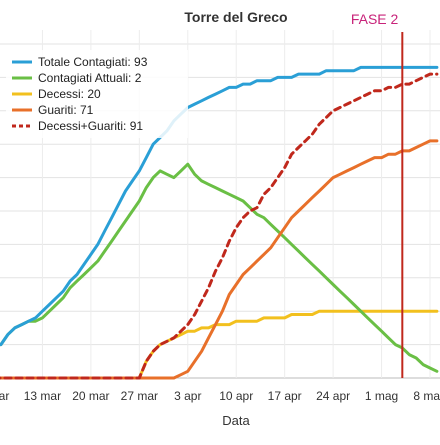 The height and width of the screenshot is (445, 440). What do you see at coordinates (236, 396) in the screenshot?
I see `x-tick-label: 10 apr` at bounding box center [236, 396].